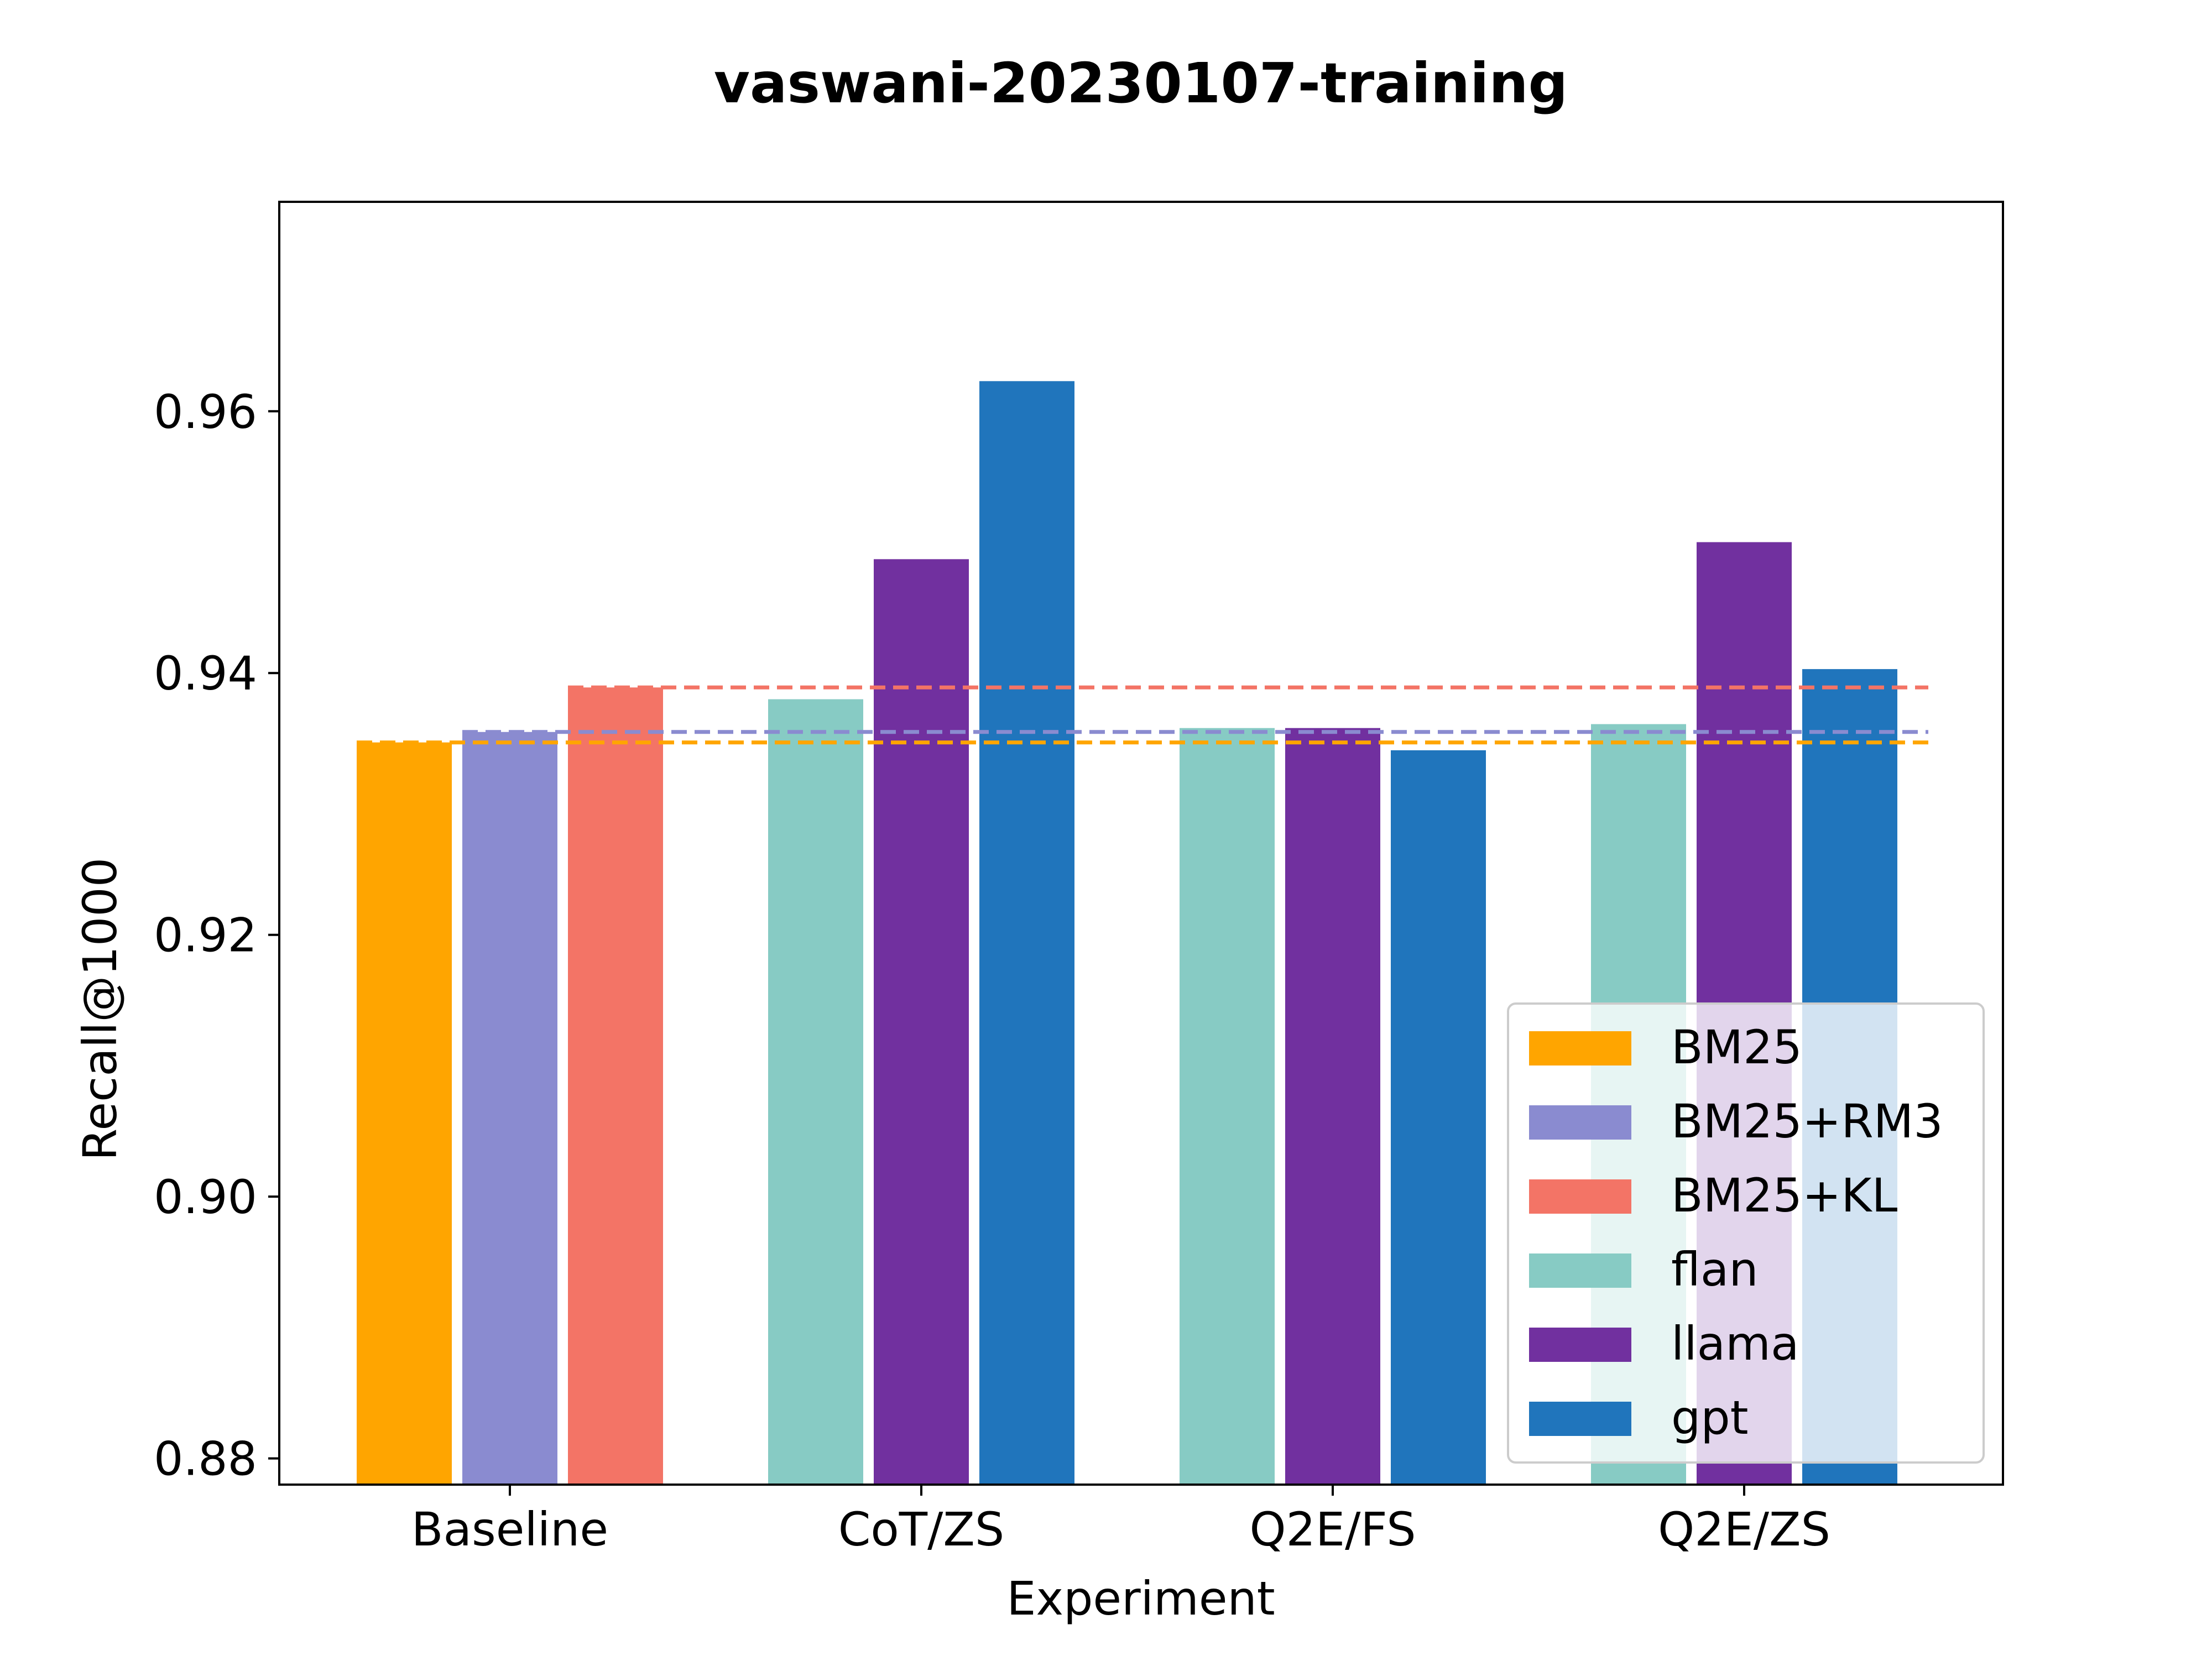  What do you see at coordinates (1744, 1529) in the screenshot?
I see `x-tick-label-q2e-zs: Q2E/ZS` at bounding box center [1744, 1529].